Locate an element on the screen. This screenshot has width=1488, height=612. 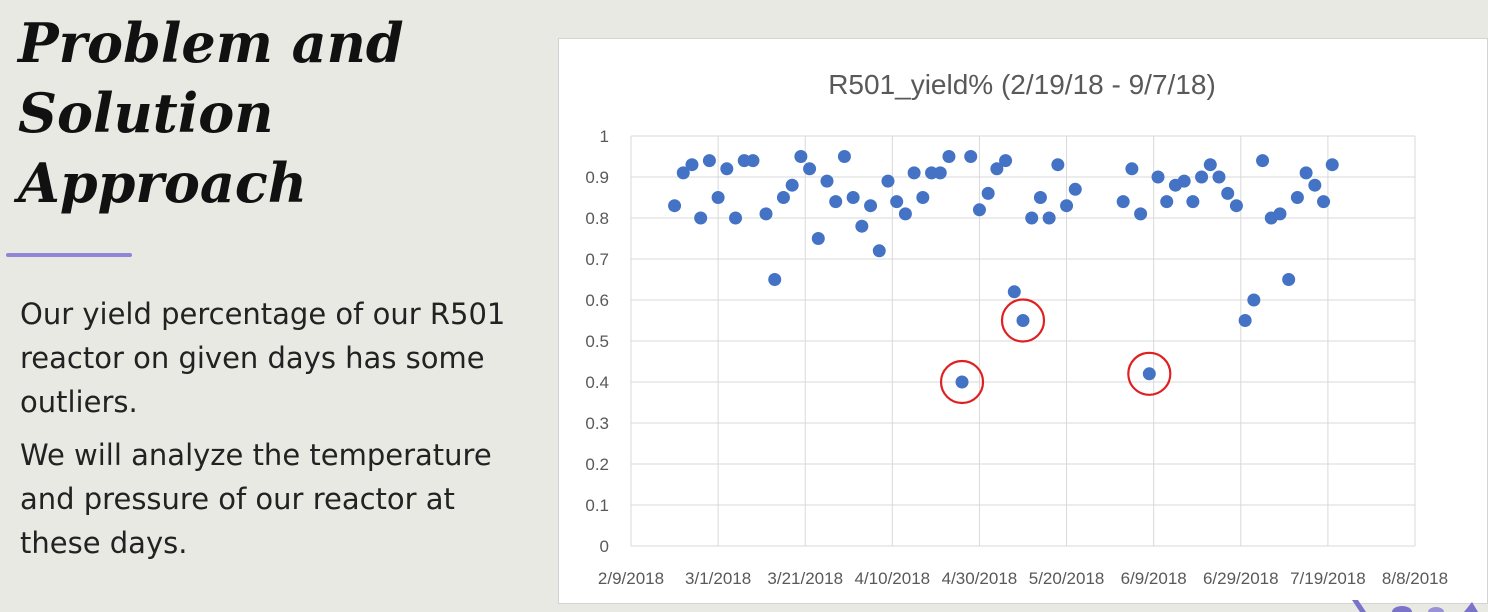
title-accent-rule is located at coordinates (69, 255).